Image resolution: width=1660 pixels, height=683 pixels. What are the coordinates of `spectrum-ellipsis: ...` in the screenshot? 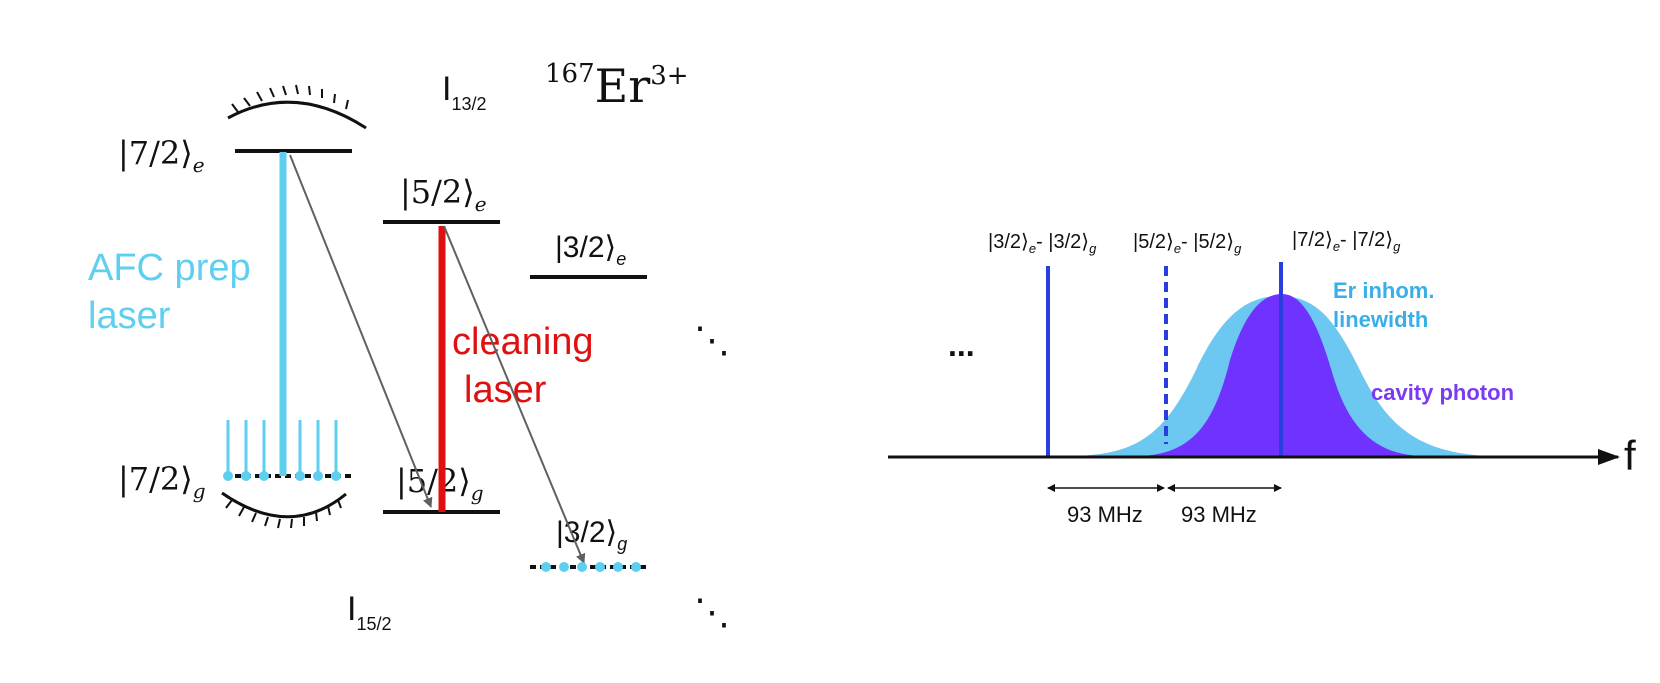 It's located at (961, 345).